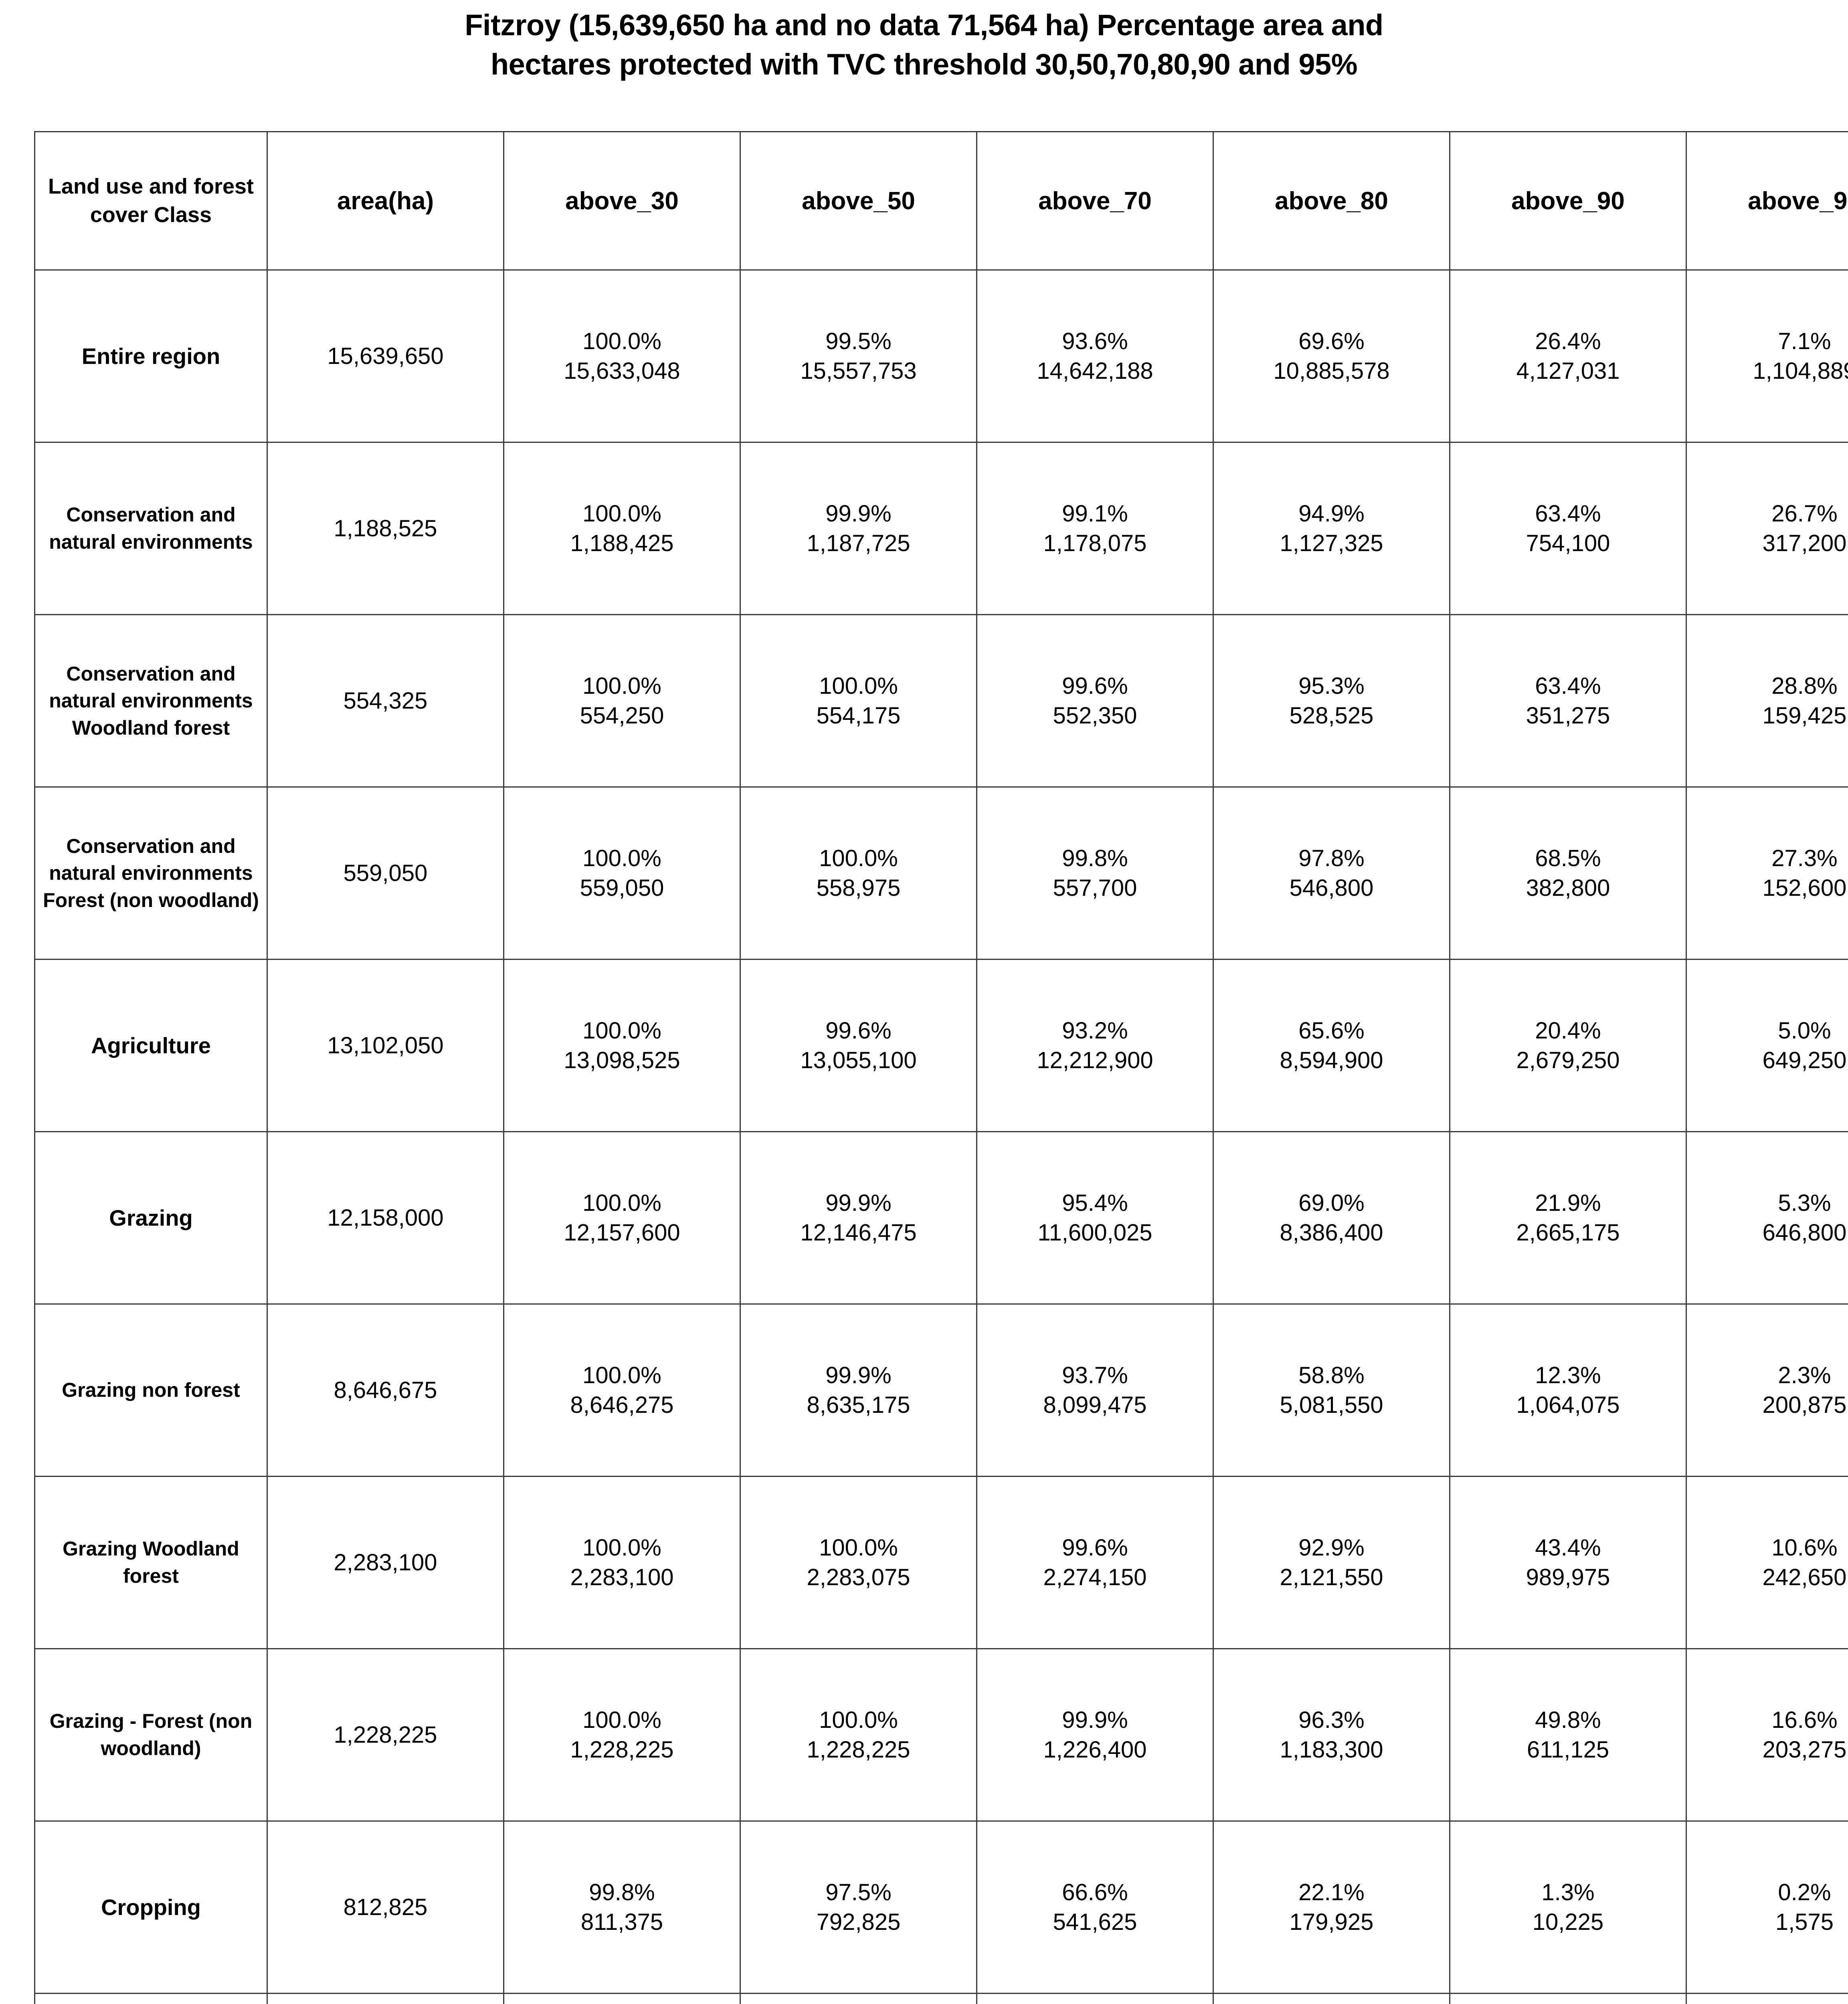 This screenshot has width=1848, height=2004. What do you see at coordinates (1568, 543) in the screenshot?
I see `cell-hectares: 754,100` at bounding box center [1568, 543].